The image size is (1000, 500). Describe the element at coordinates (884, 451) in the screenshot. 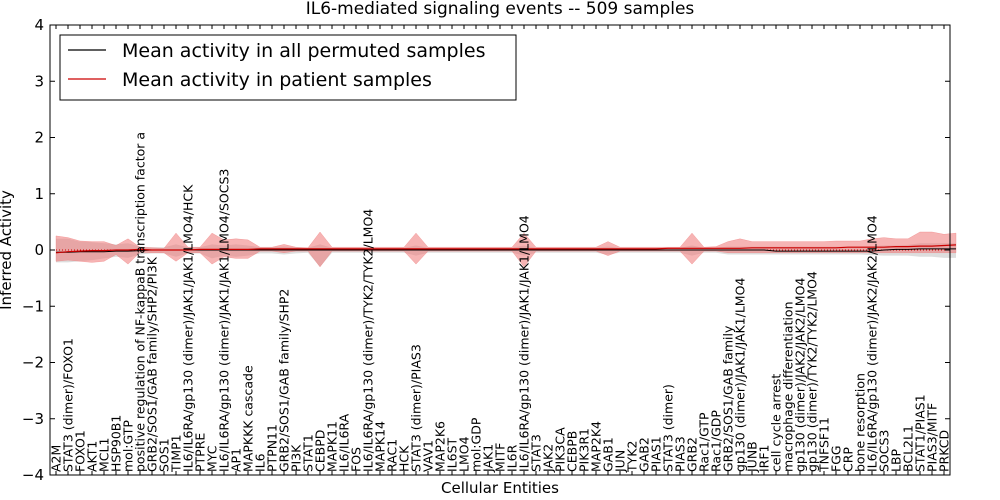

I see `x-category-label: SOCS3` at that location.